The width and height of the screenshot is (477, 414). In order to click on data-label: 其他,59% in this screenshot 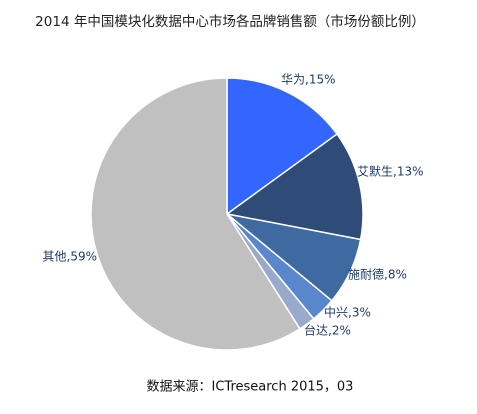, I will do `click(70, 257)`.